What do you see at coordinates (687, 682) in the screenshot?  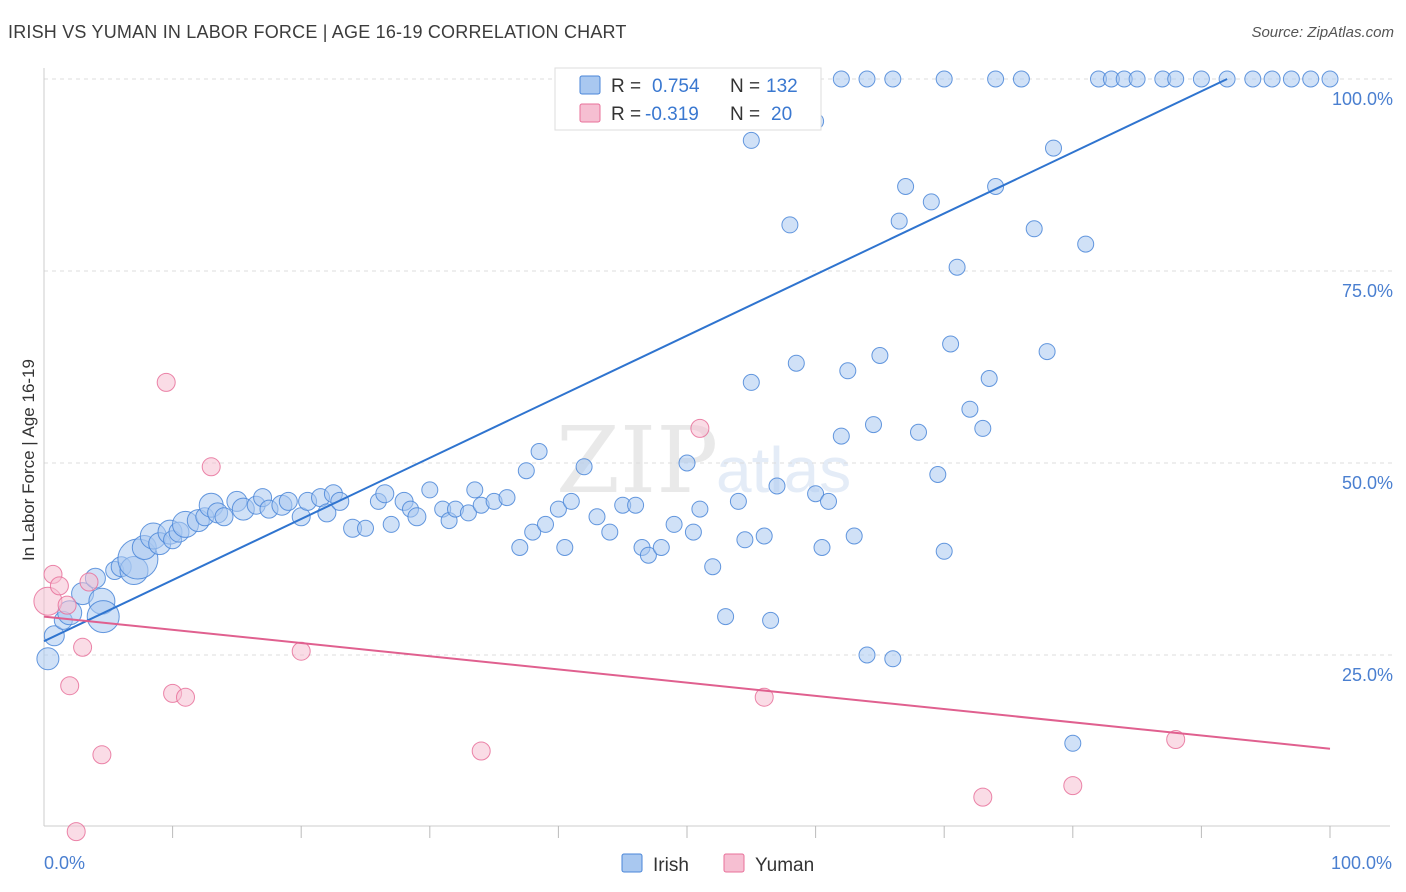 I see `yuman-trend-line` at bounding box center [687, 682].